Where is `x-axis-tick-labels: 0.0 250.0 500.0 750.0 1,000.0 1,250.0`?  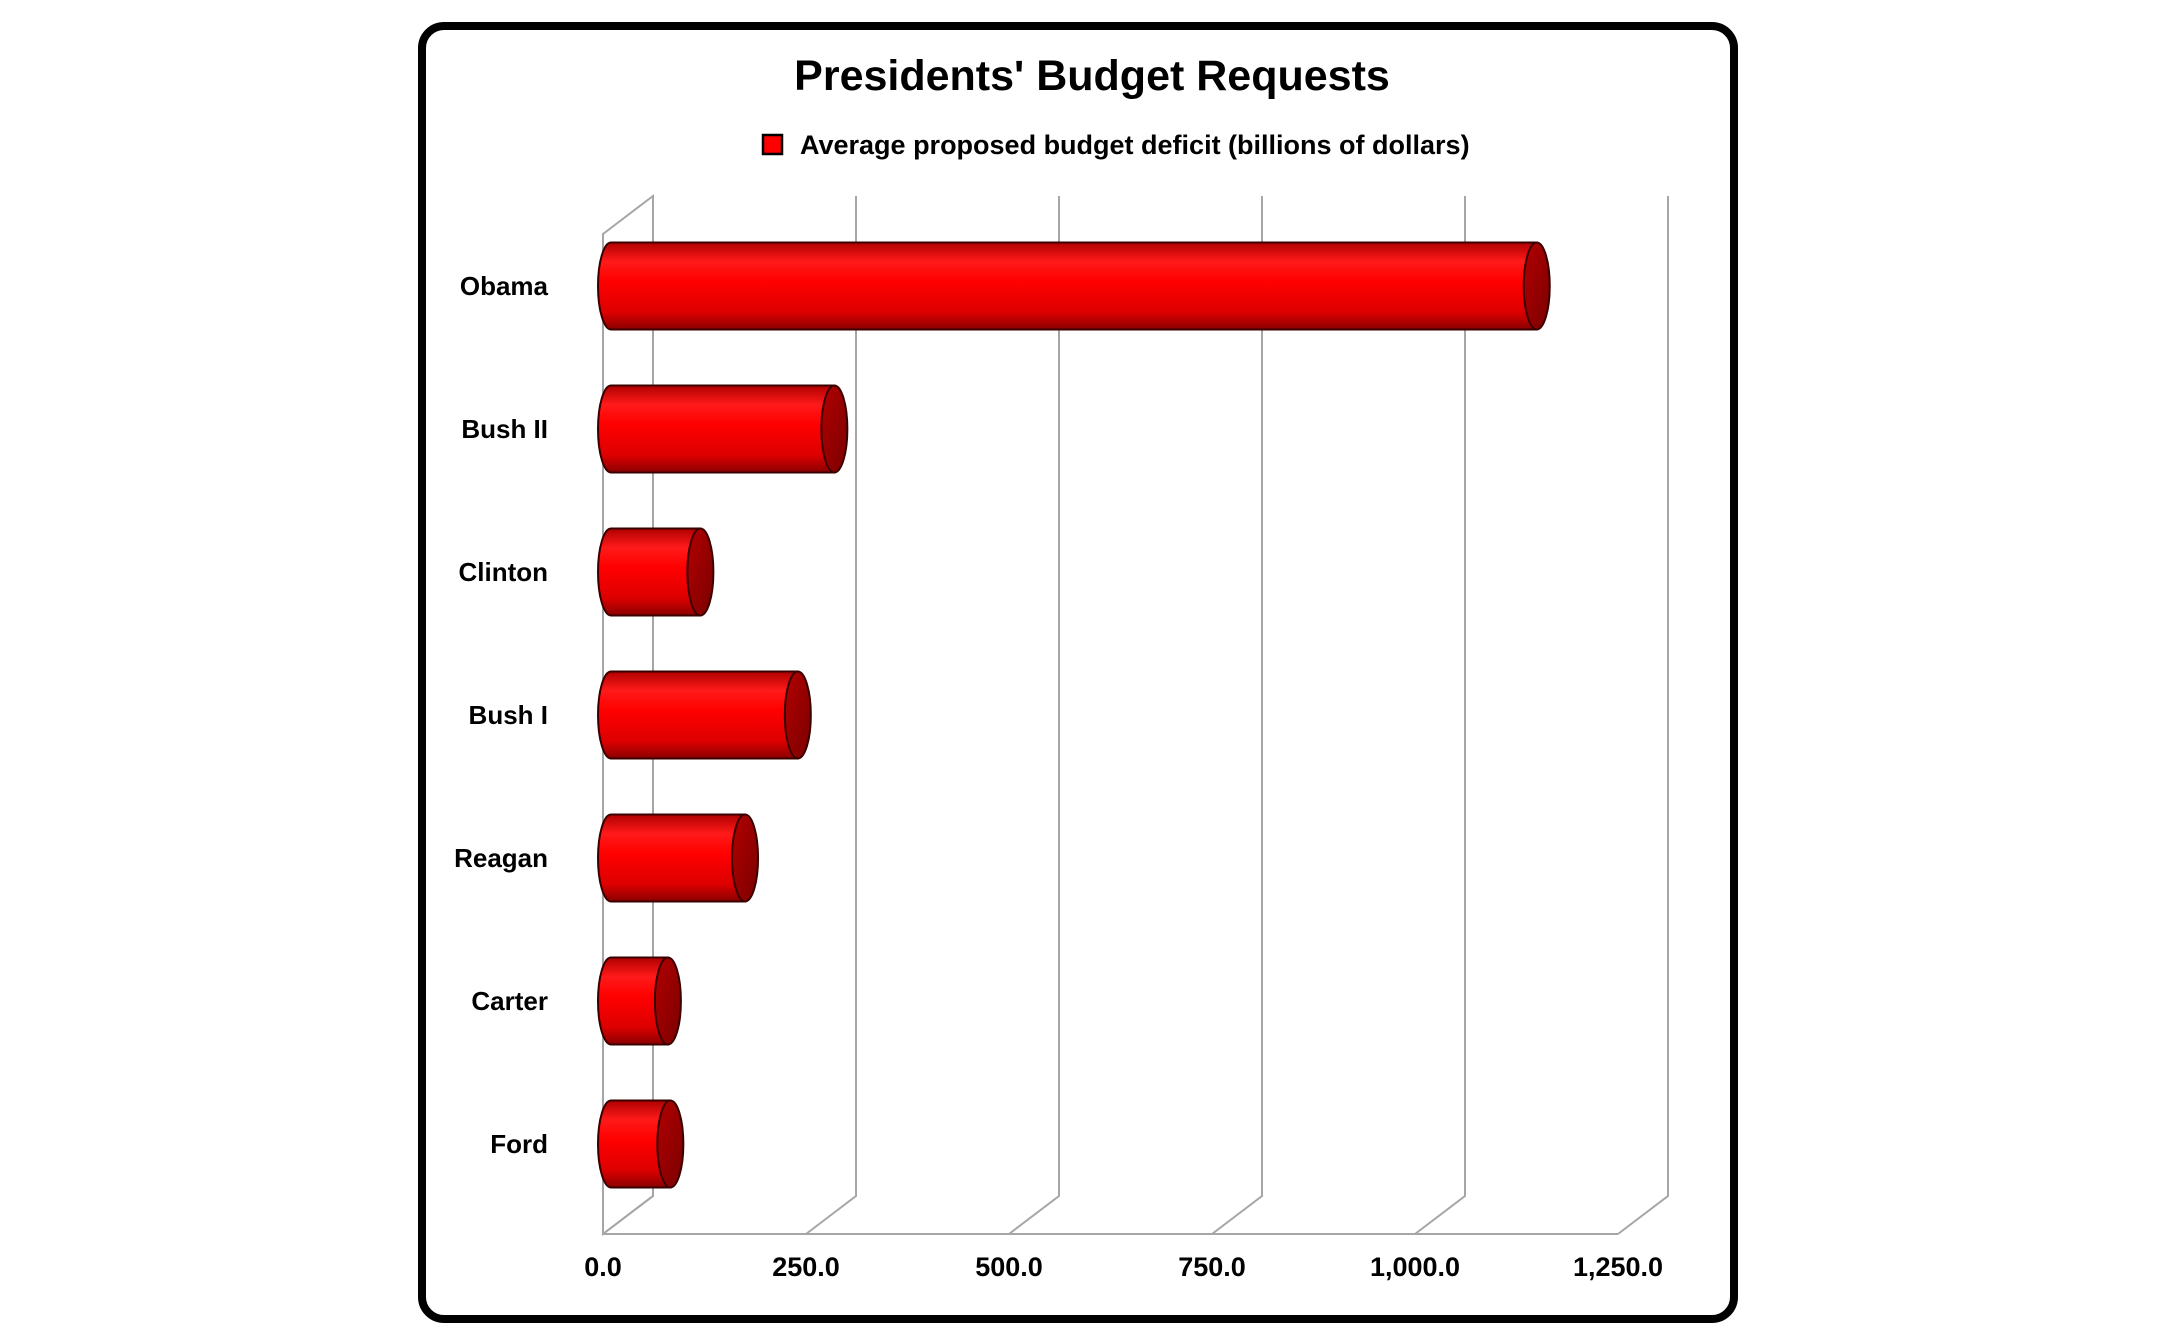
x-axis-tick-labels: 0.0 250.0 500.0 750.0 1,000.0 1,250.0 is located at coordinates (1123, 1267).